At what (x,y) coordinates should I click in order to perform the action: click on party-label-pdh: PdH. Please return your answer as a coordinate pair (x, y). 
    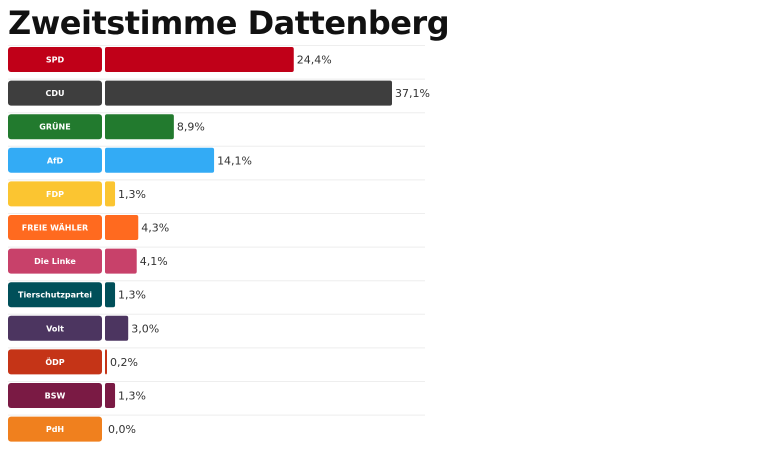
    Looking at the image, I should click on (55, 429).